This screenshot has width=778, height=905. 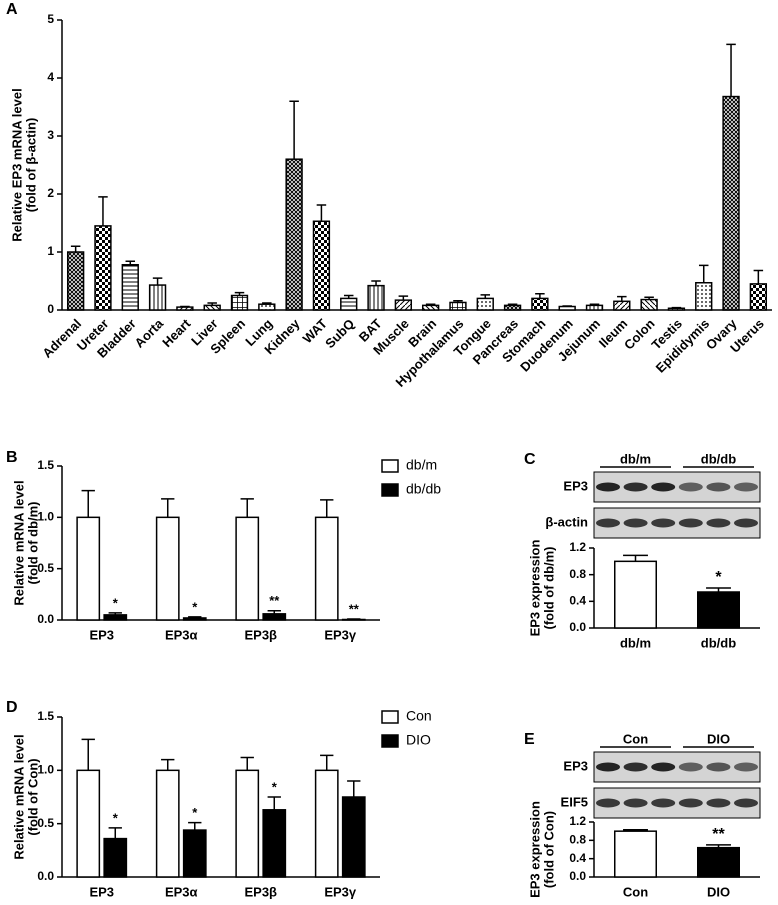 What do you see at coordinates (423, 489) in the screenshot?
I see `legend-label: db/db` at bounding box center [423, 489].